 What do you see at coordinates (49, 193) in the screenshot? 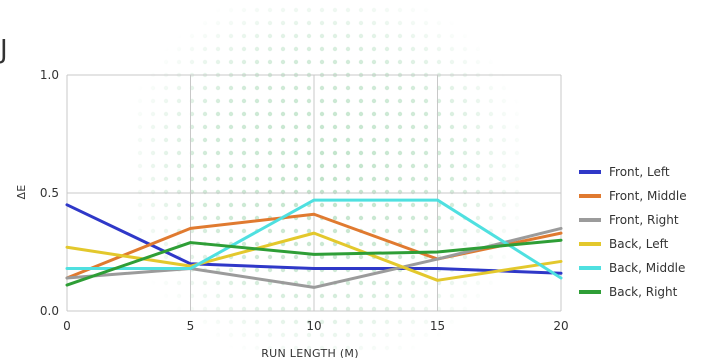
I see `y-tick-label: 0.5` at bounding box center [49, 193].